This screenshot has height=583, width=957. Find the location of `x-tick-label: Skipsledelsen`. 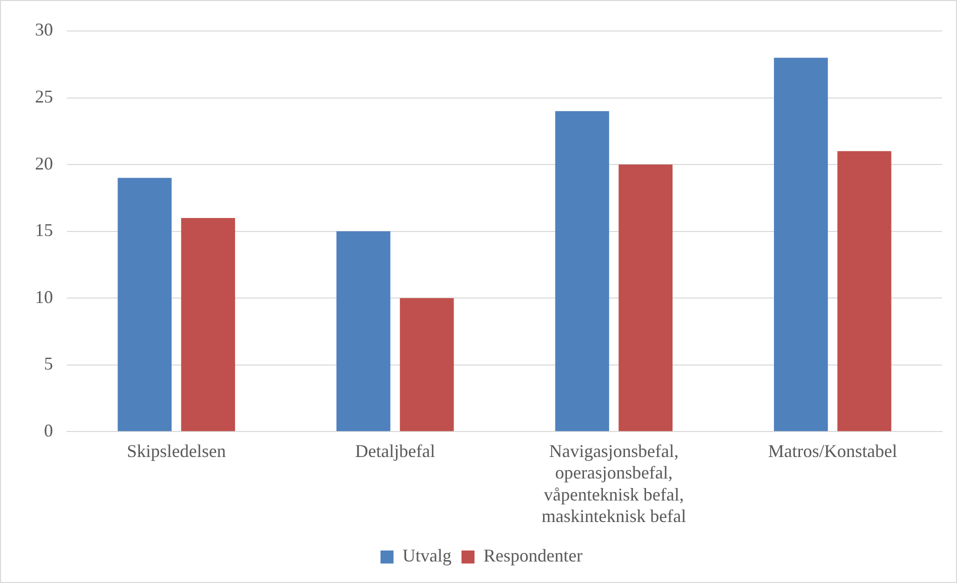

x-tick-label: Skipsledelsen is located at coordinates (176, 451).